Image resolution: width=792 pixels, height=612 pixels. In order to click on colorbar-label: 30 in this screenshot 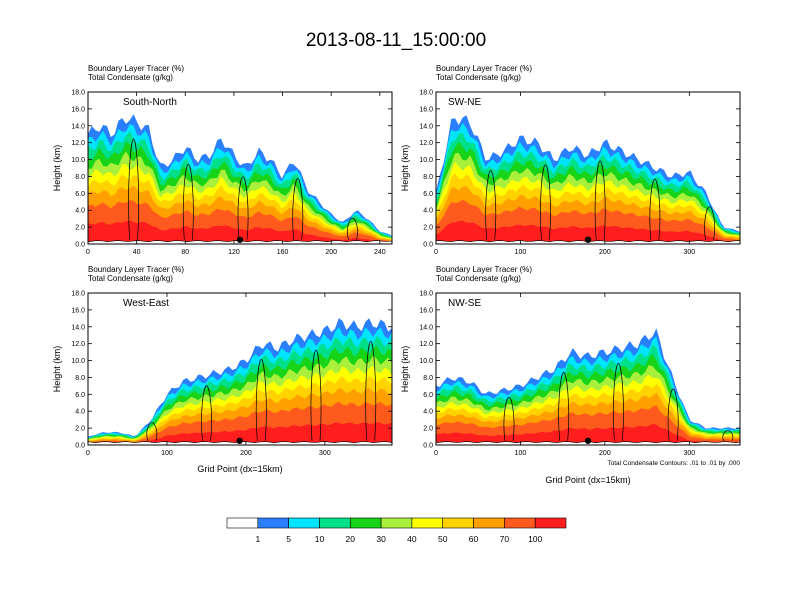, I will do `click(381, 539)`.